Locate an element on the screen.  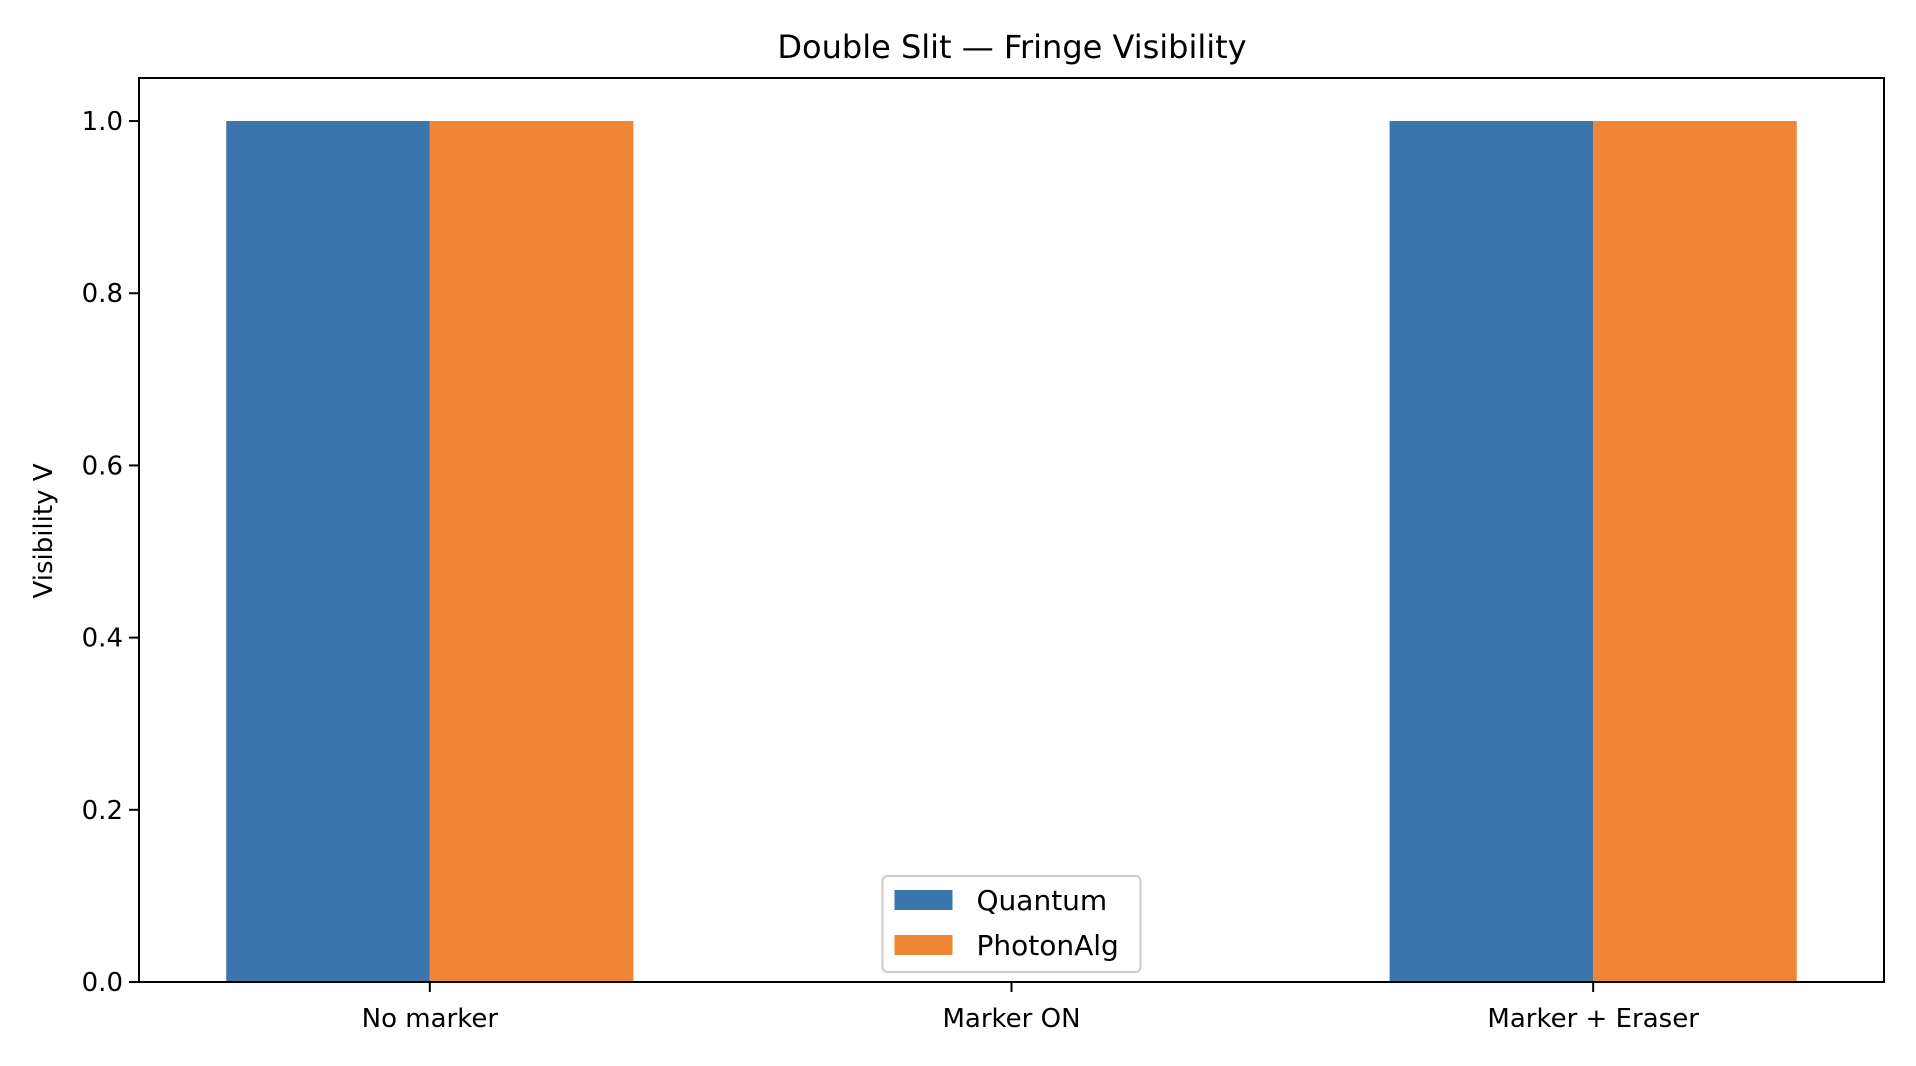
chart-title: Double Slit — Fringe Visibility is located at coordinates (1011, 47).